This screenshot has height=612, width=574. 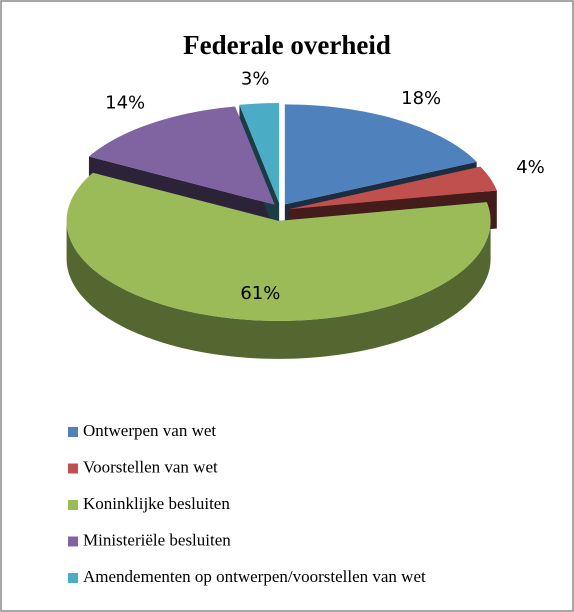 I want to click on data-label: 3%, so click(x=255, y=79).